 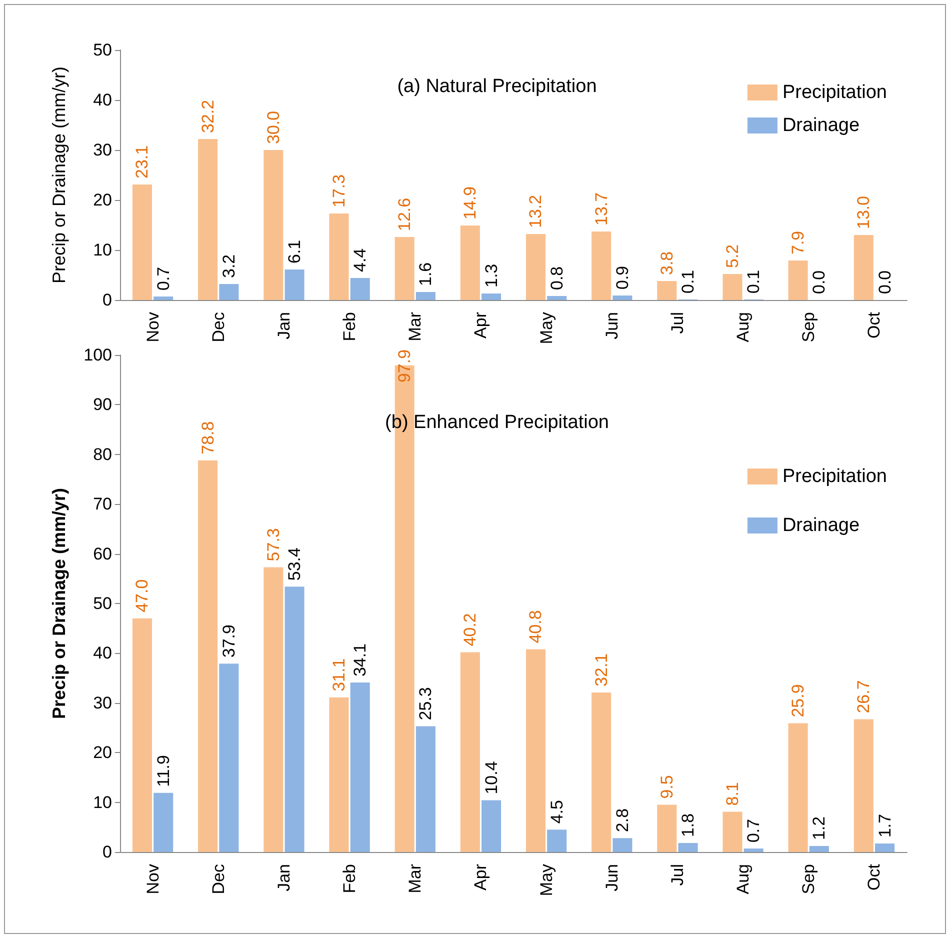 I want to click on data-label: 57.3, so click(x=273, y=545).